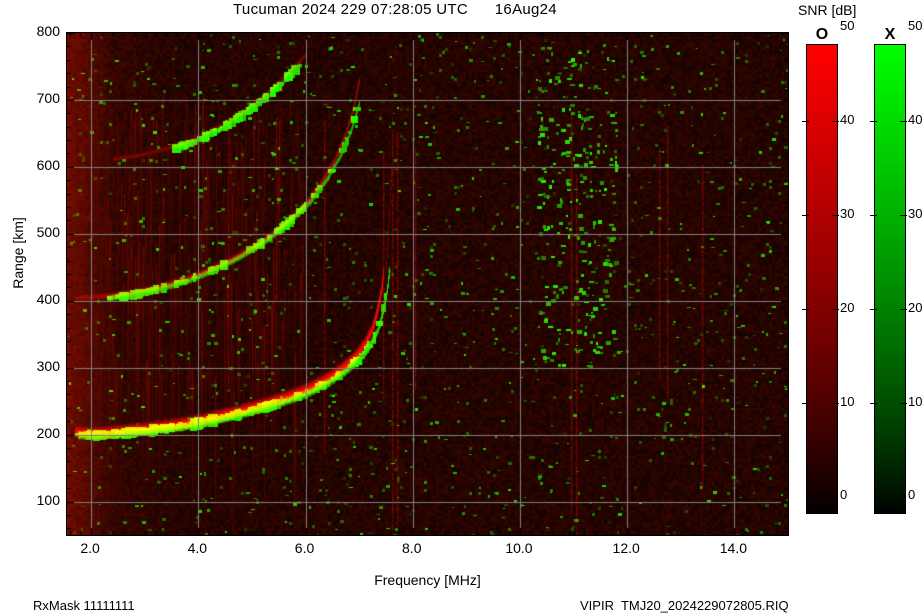  What do you see at coordinates (626, 548) in the screenshot?
I see `x-tick-label: 12.0` at bounding box center [626, 548].